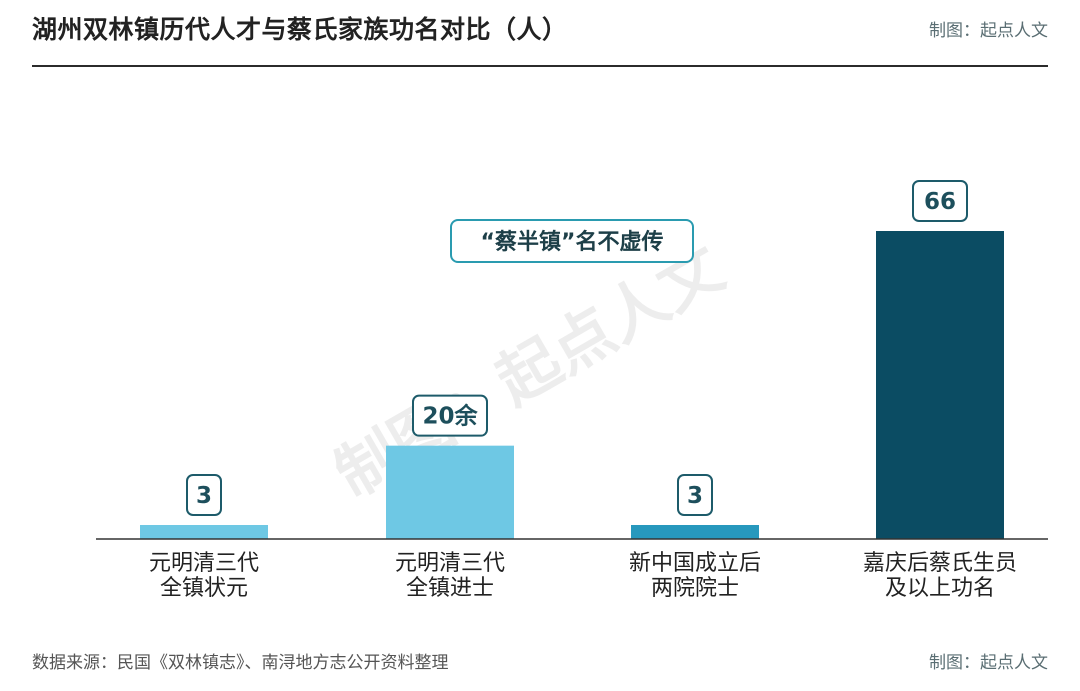  I want to click on chart-title: 湖州双林镇历代人才与蔡氏家族功名对比（人）, so click(300, 29).